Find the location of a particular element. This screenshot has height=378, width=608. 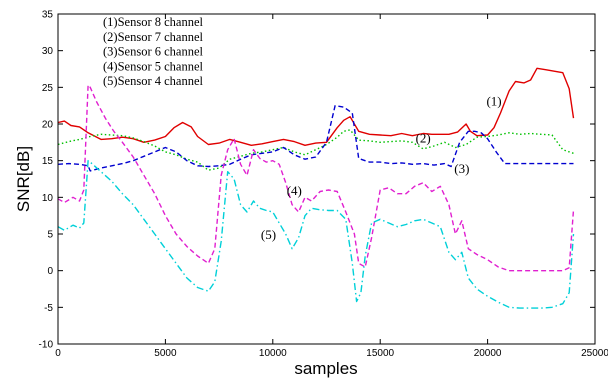

y-tick-label: 30 is located at coordinates (48, 51).